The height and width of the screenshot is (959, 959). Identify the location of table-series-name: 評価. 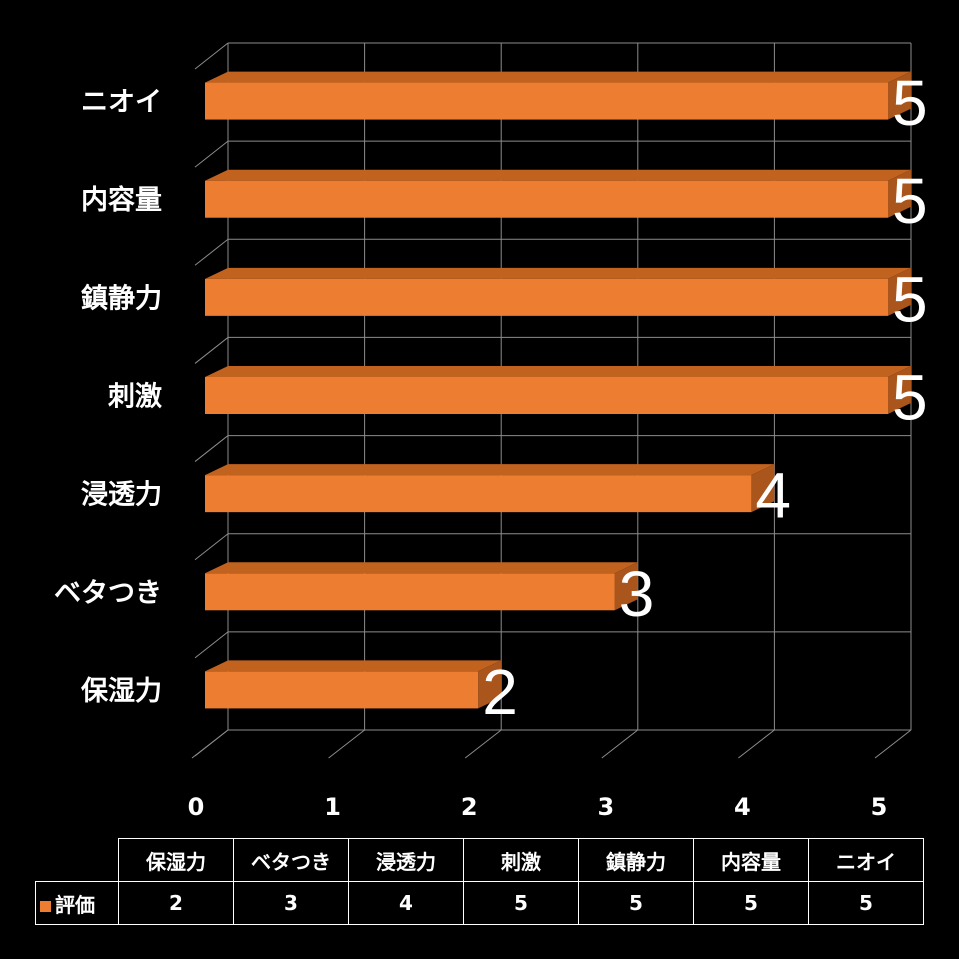
(75, 904).